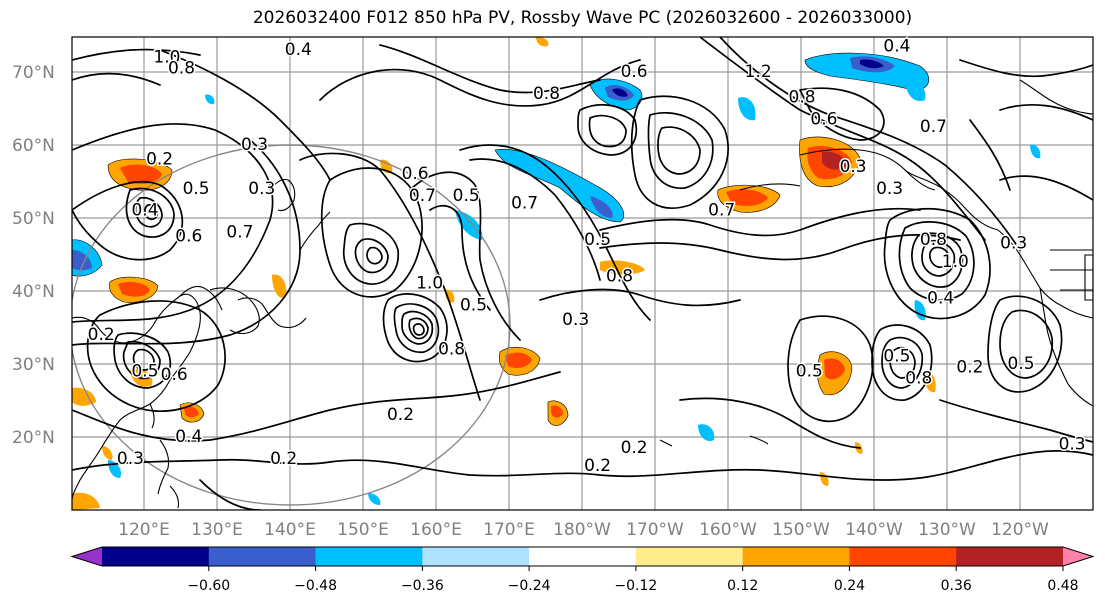 The image size is (1105, 604). Describe the element at coordinates (363, 530) in the screenshot. I see `lon-label-150e: 150°E` at that location.